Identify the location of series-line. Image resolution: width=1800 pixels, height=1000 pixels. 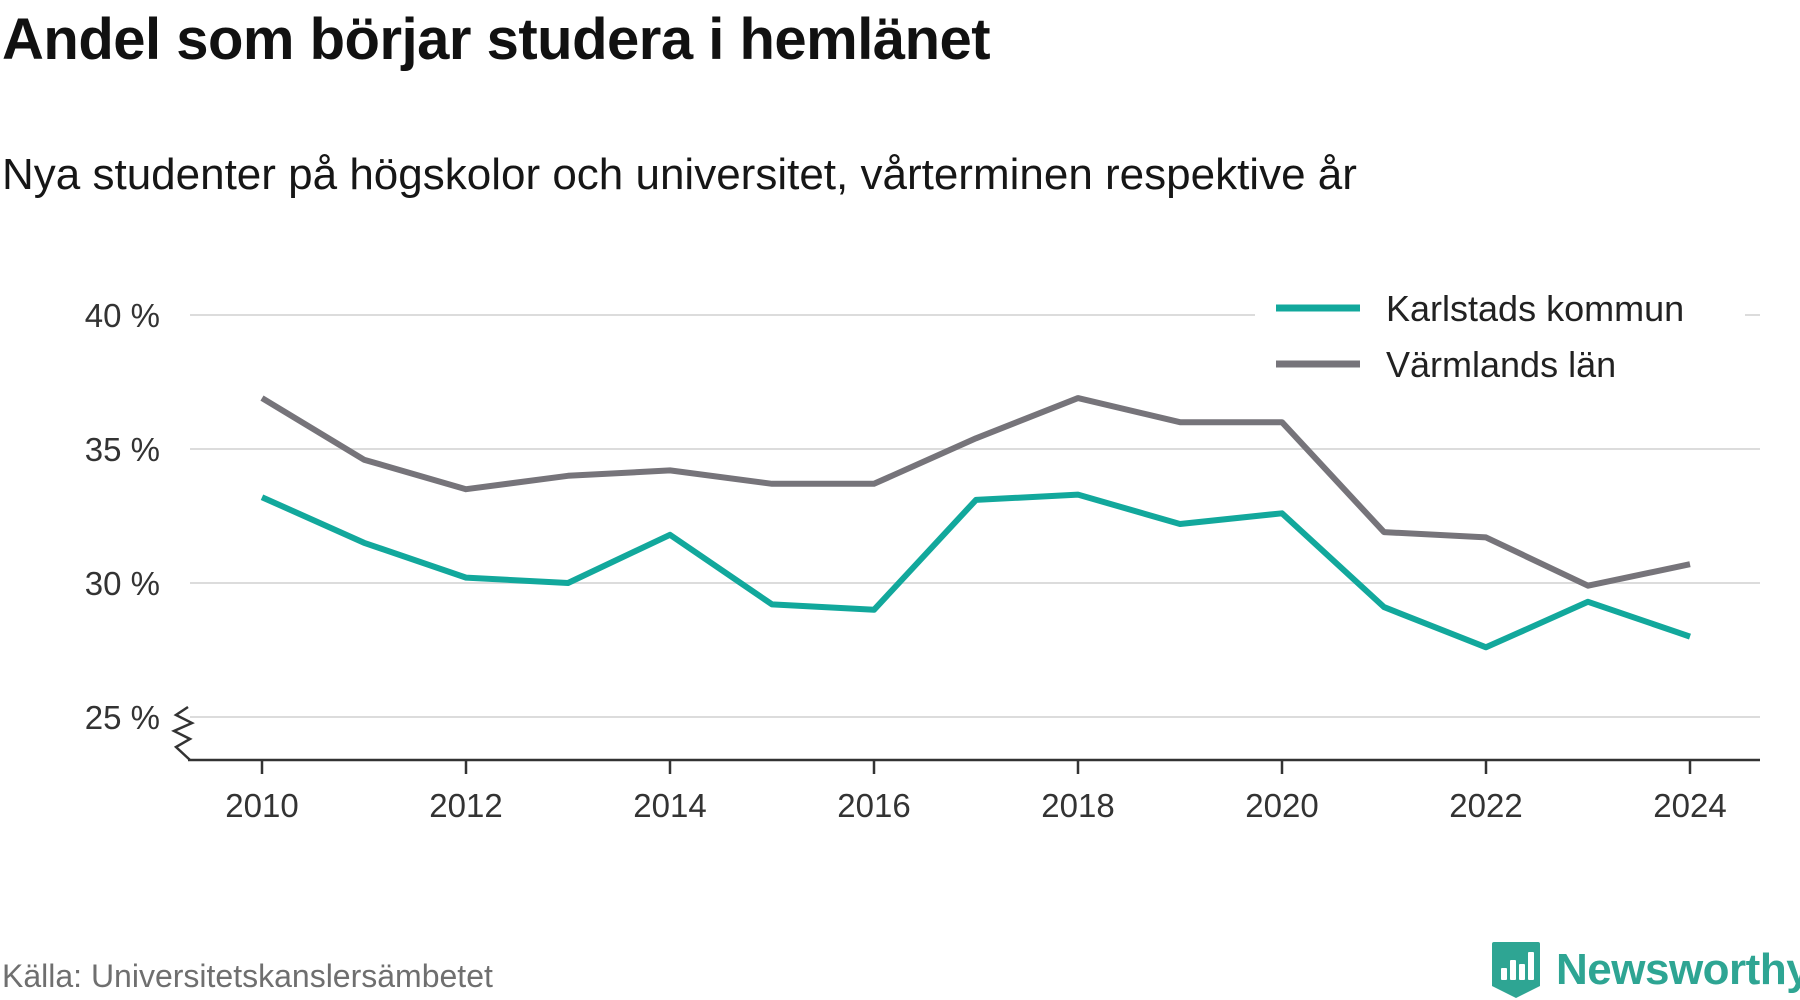
(975, 571).